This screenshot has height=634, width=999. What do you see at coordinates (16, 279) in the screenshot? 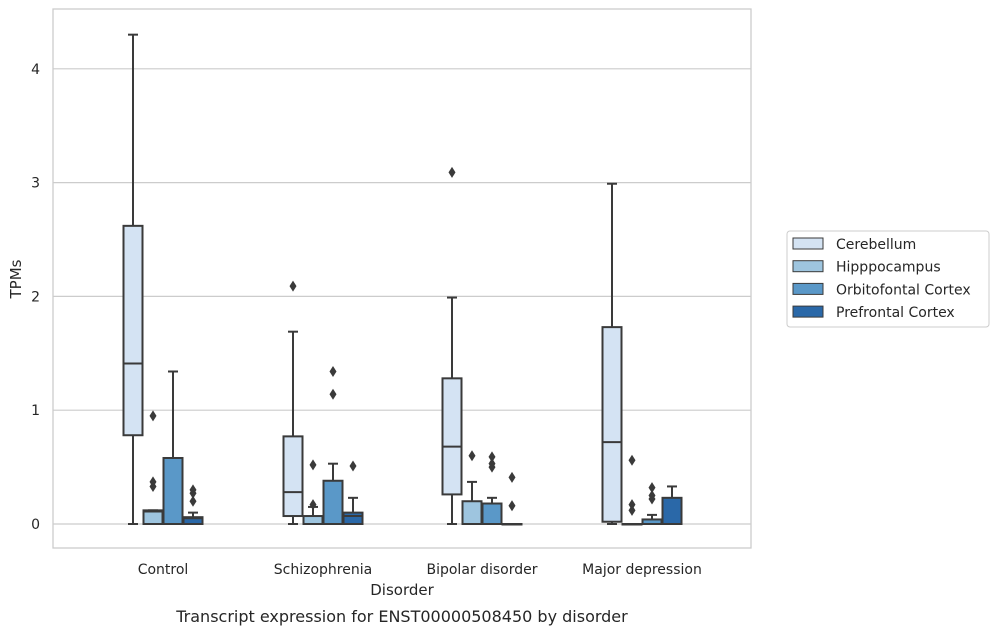
I see `y-axis-title: TPMs` at bounding box center [16, 279].